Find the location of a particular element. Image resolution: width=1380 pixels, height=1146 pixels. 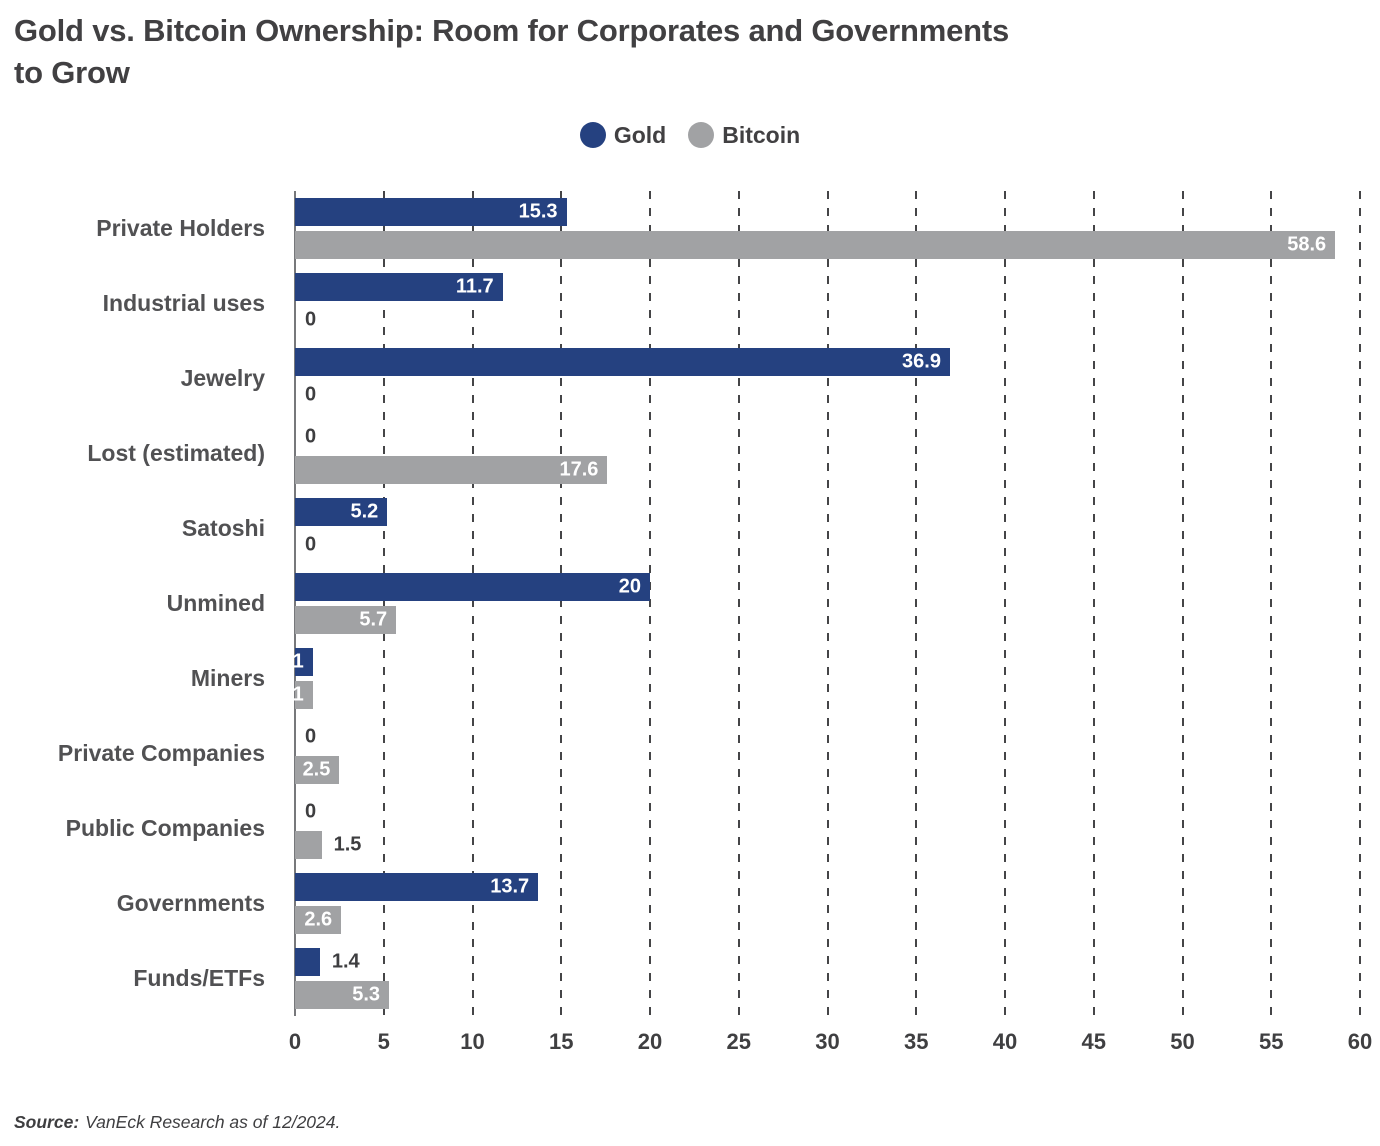

row-bars: 13.7 2.6 is located at coordinates (827, 903).